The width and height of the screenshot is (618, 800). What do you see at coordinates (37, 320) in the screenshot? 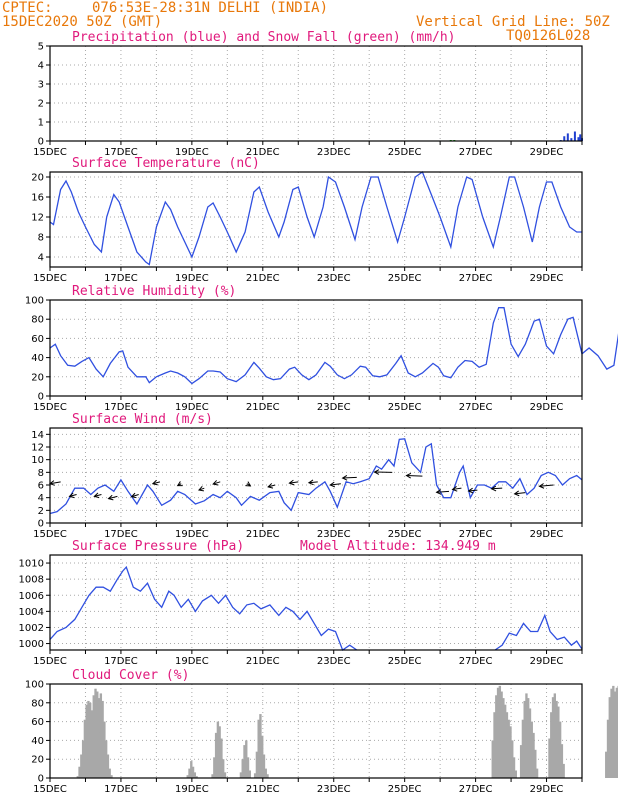
I see `y-tick-label: 80` at bounding box center [37, 320].